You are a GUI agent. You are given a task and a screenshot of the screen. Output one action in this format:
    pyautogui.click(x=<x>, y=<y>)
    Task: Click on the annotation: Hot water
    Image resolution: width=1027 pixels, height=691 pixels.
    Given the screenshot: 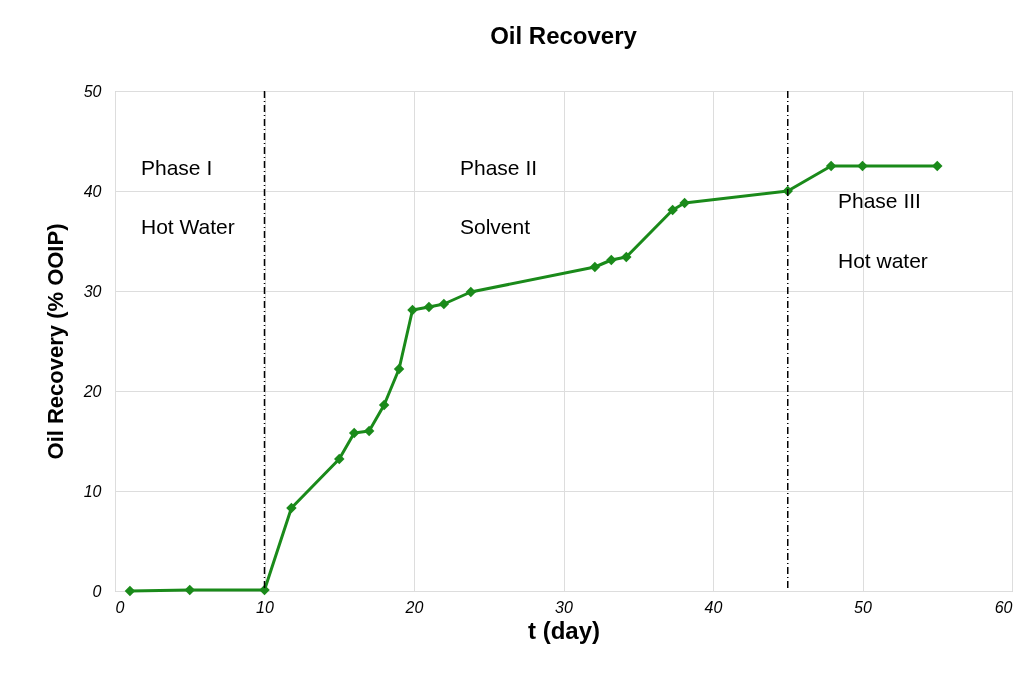 What is the action you would take?
    pyautogui.click(x=883, y=260)
    